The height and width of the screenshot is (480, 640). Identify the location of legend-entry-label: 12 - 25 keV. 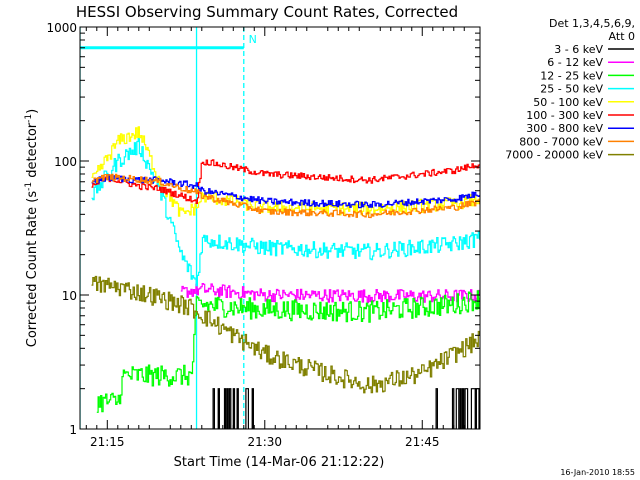
(571, 75).